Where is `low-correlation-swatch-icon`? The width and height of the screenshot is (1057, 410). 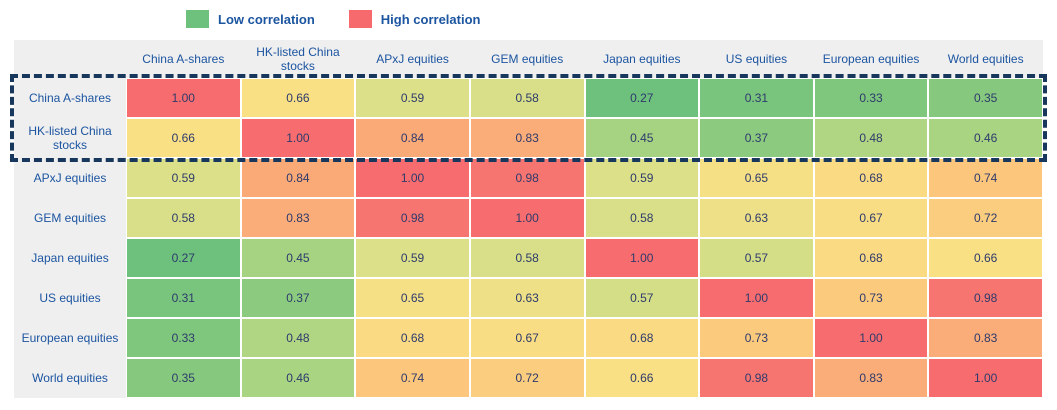
low-correlation-swatch-icon is located at coordinates (197, 19).